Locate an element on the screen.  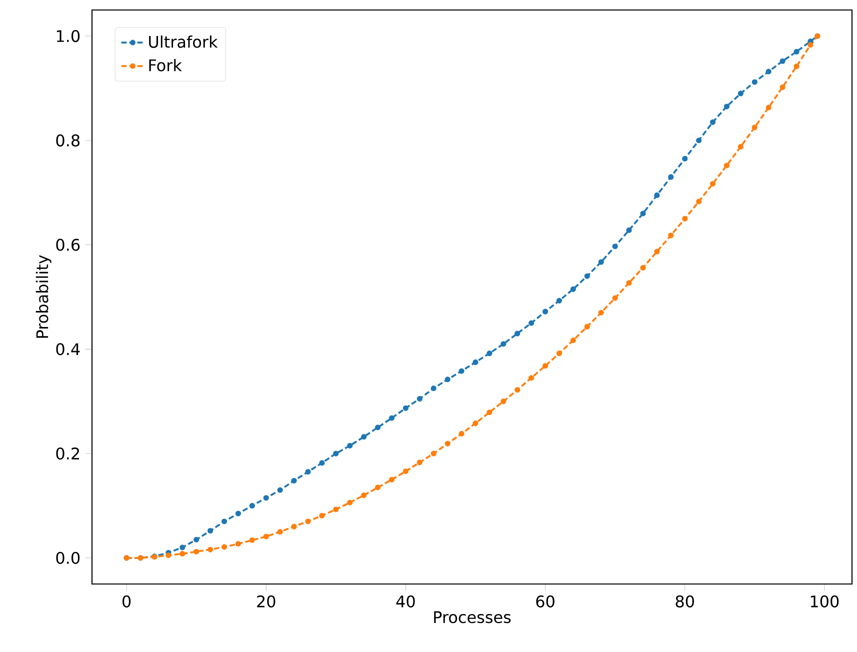
x-tick-label: 40 is located at coordinates (405, 601).